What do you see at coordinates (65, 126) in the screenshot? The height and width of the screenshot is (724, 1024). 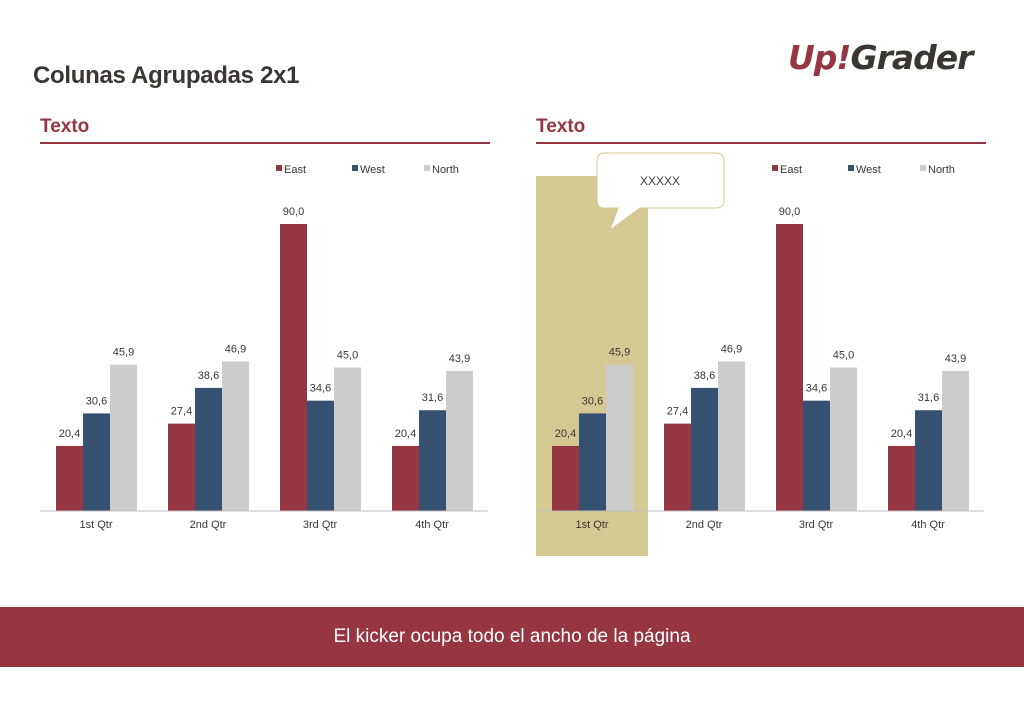 I see `left-panel-heading: Texto` at bounding box center [65, 126].